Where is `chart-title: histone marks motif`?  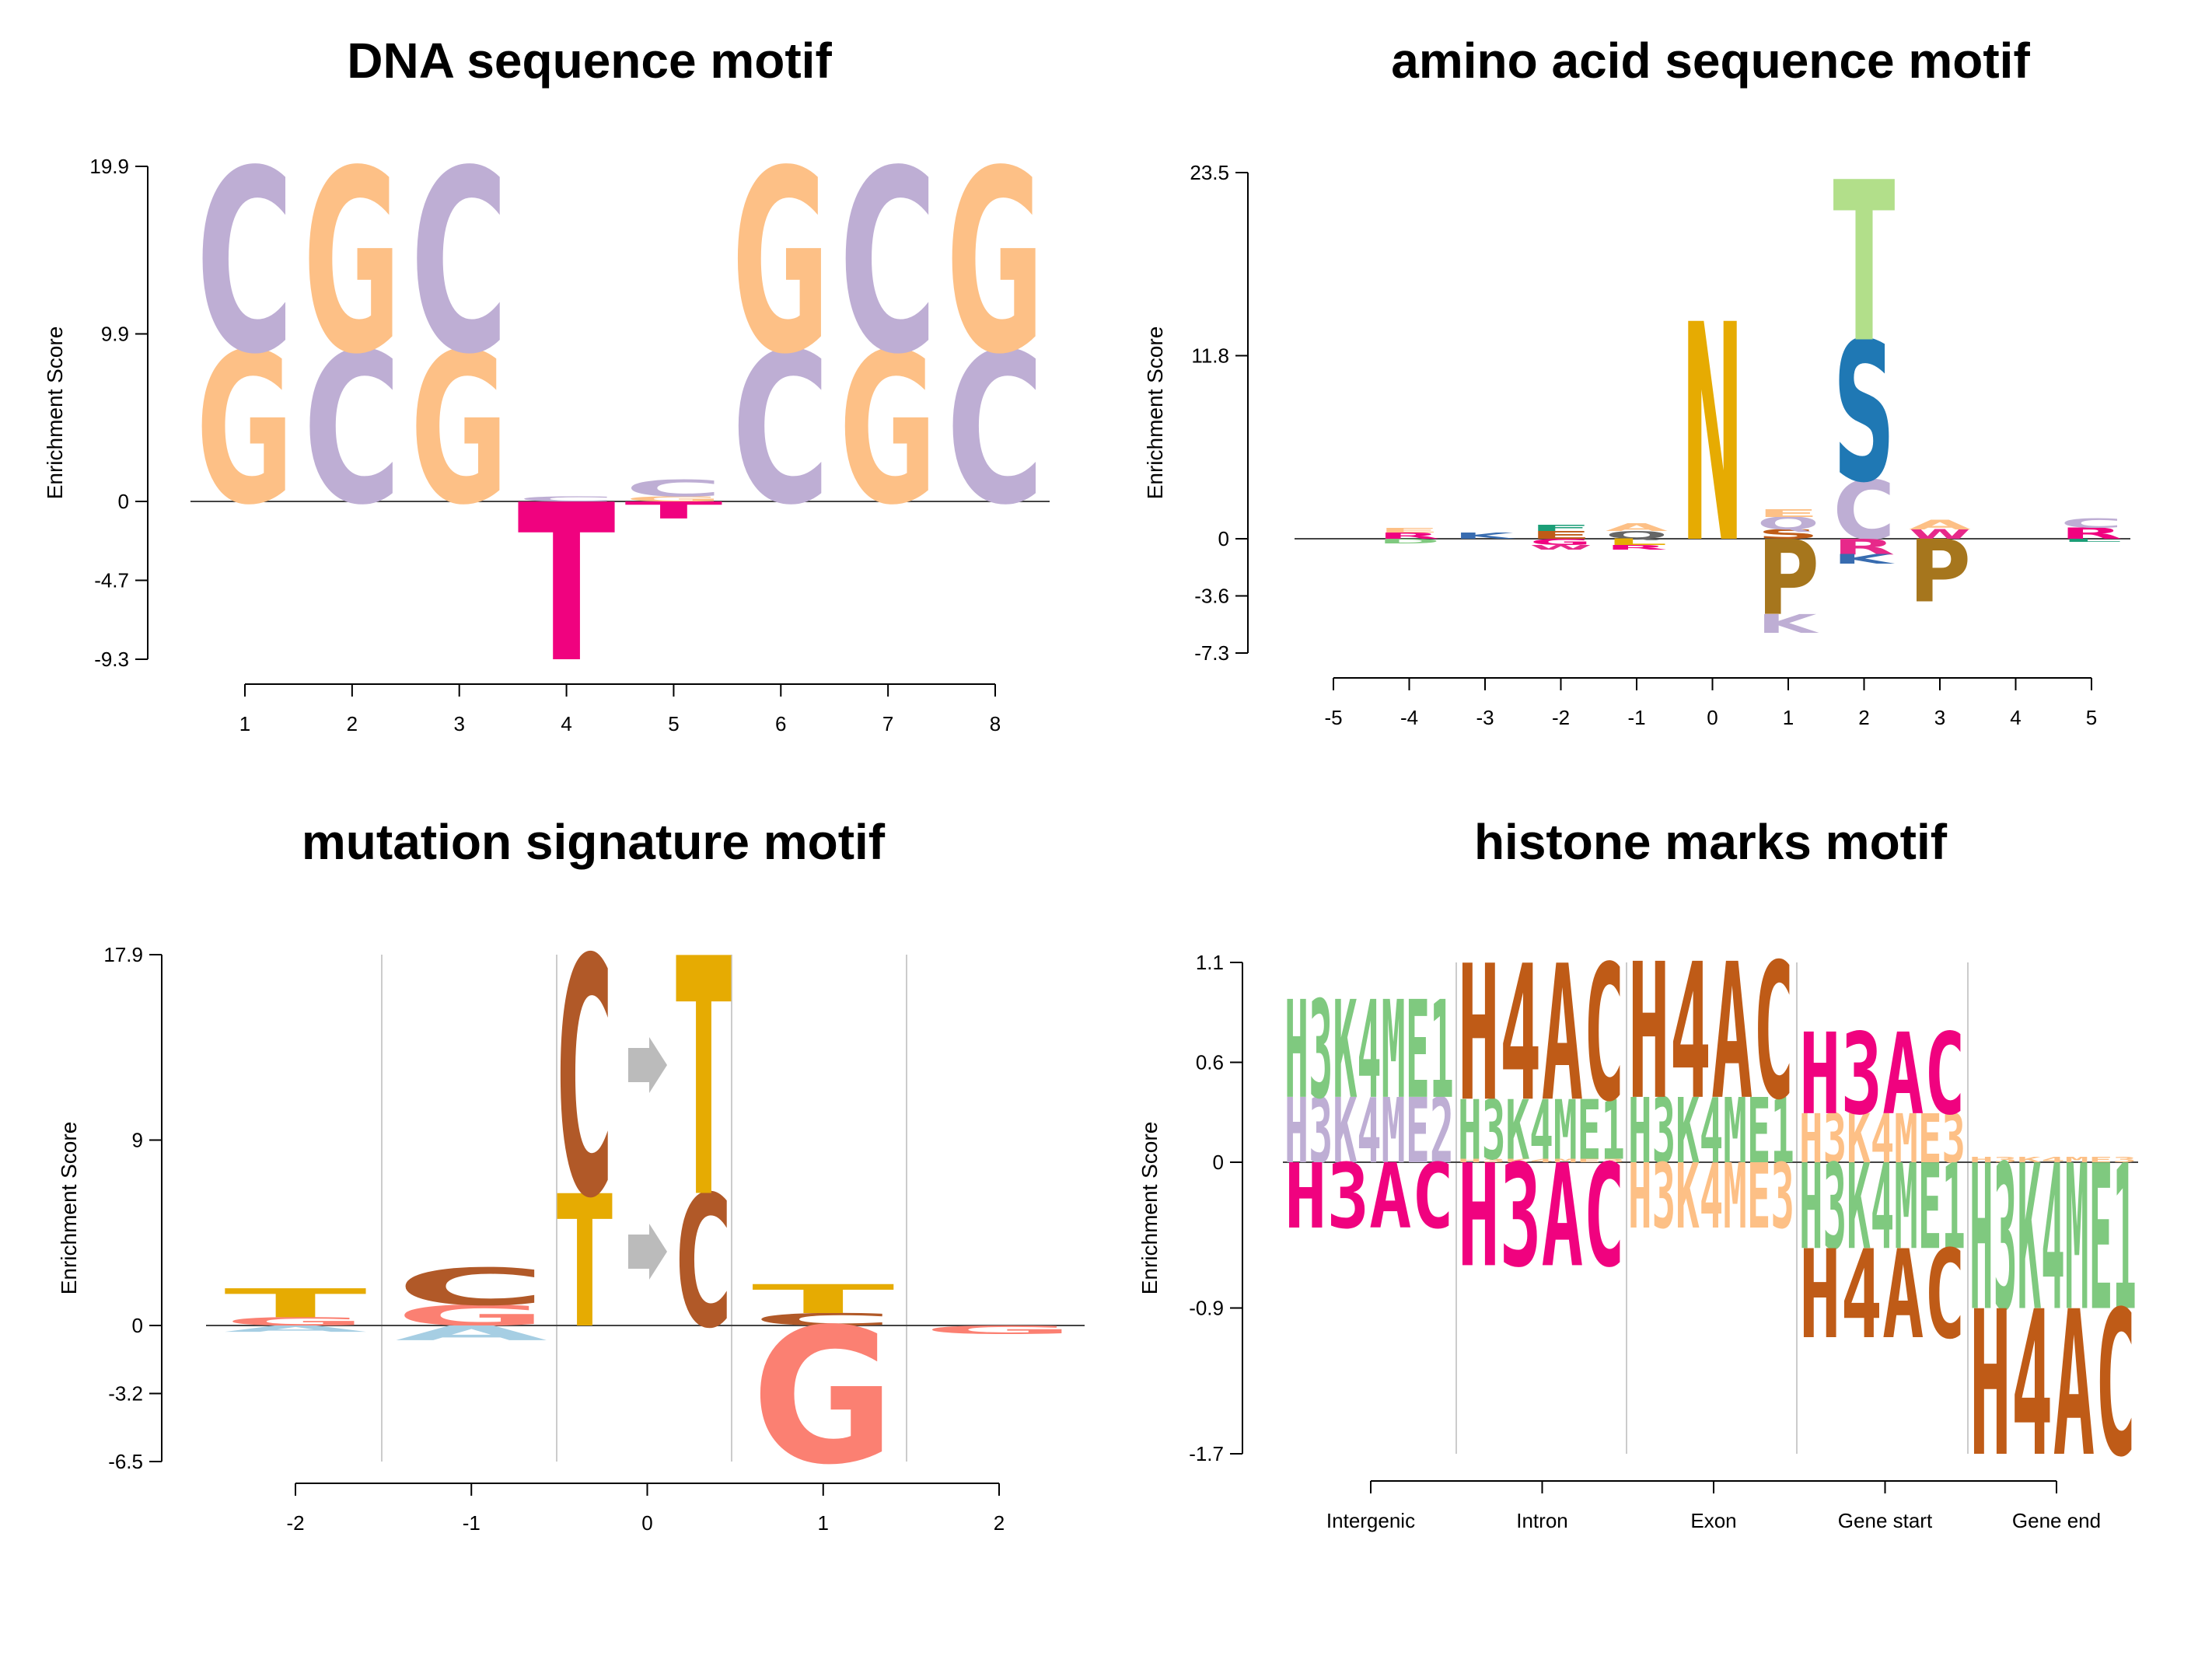 chart-title: histone marks motif is located at coordinates (1711, 842).